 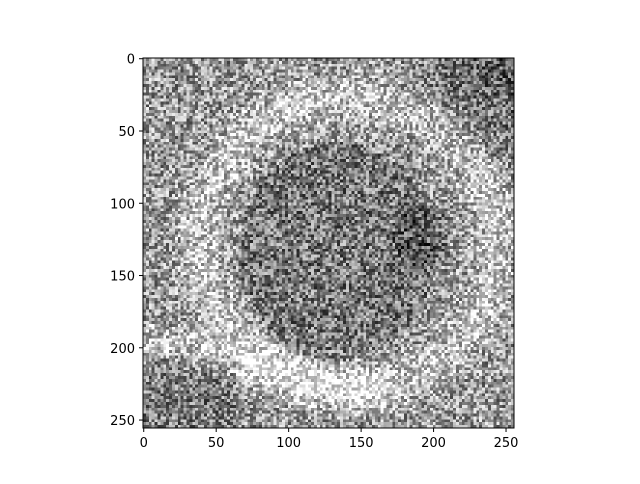 I want to click on y-tick-label: 100, so click(x=122, y=204).